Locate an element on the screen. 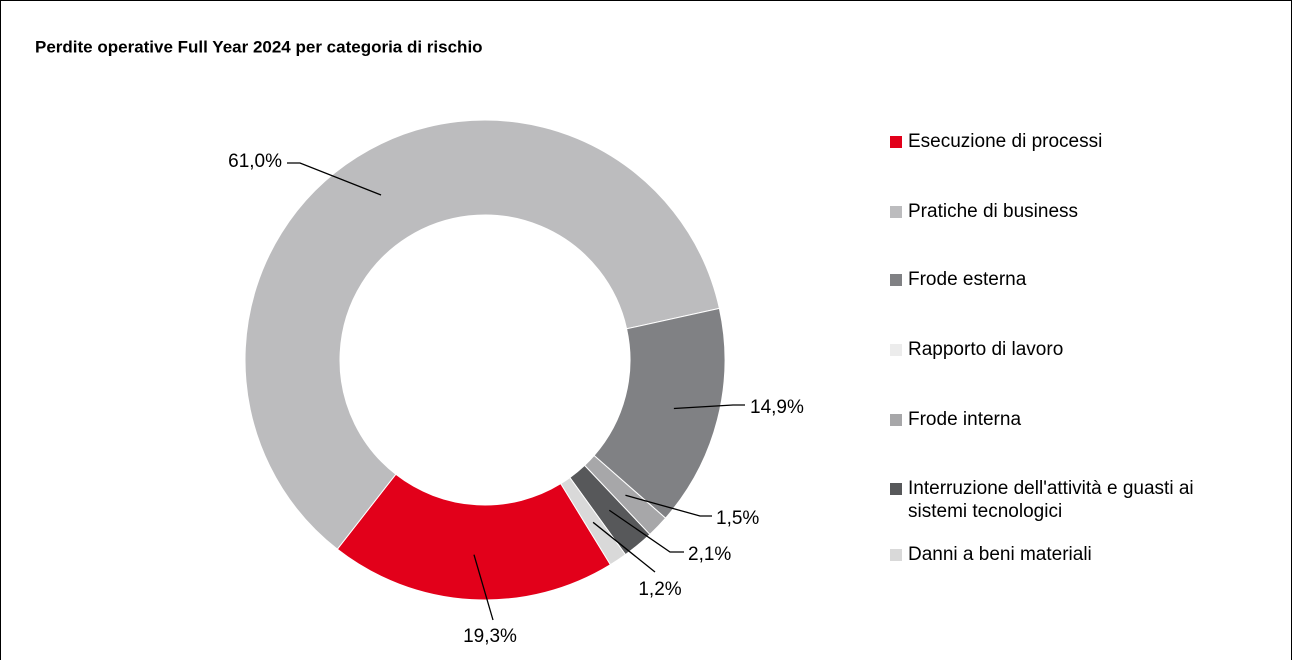 This screenshot has width=1292, height=660. data-label: 1,5% is located at coordinates (737, 518).